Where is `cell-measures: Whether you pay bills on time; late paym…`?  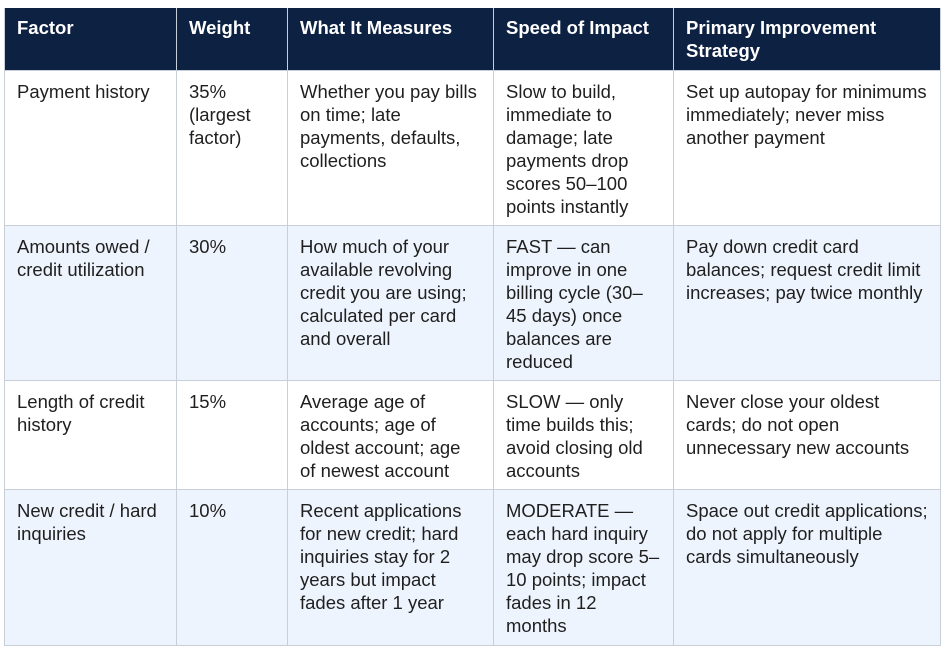 cell-measures: Whether you pay bills on time; late paym… is located at coordinates (390, 148).